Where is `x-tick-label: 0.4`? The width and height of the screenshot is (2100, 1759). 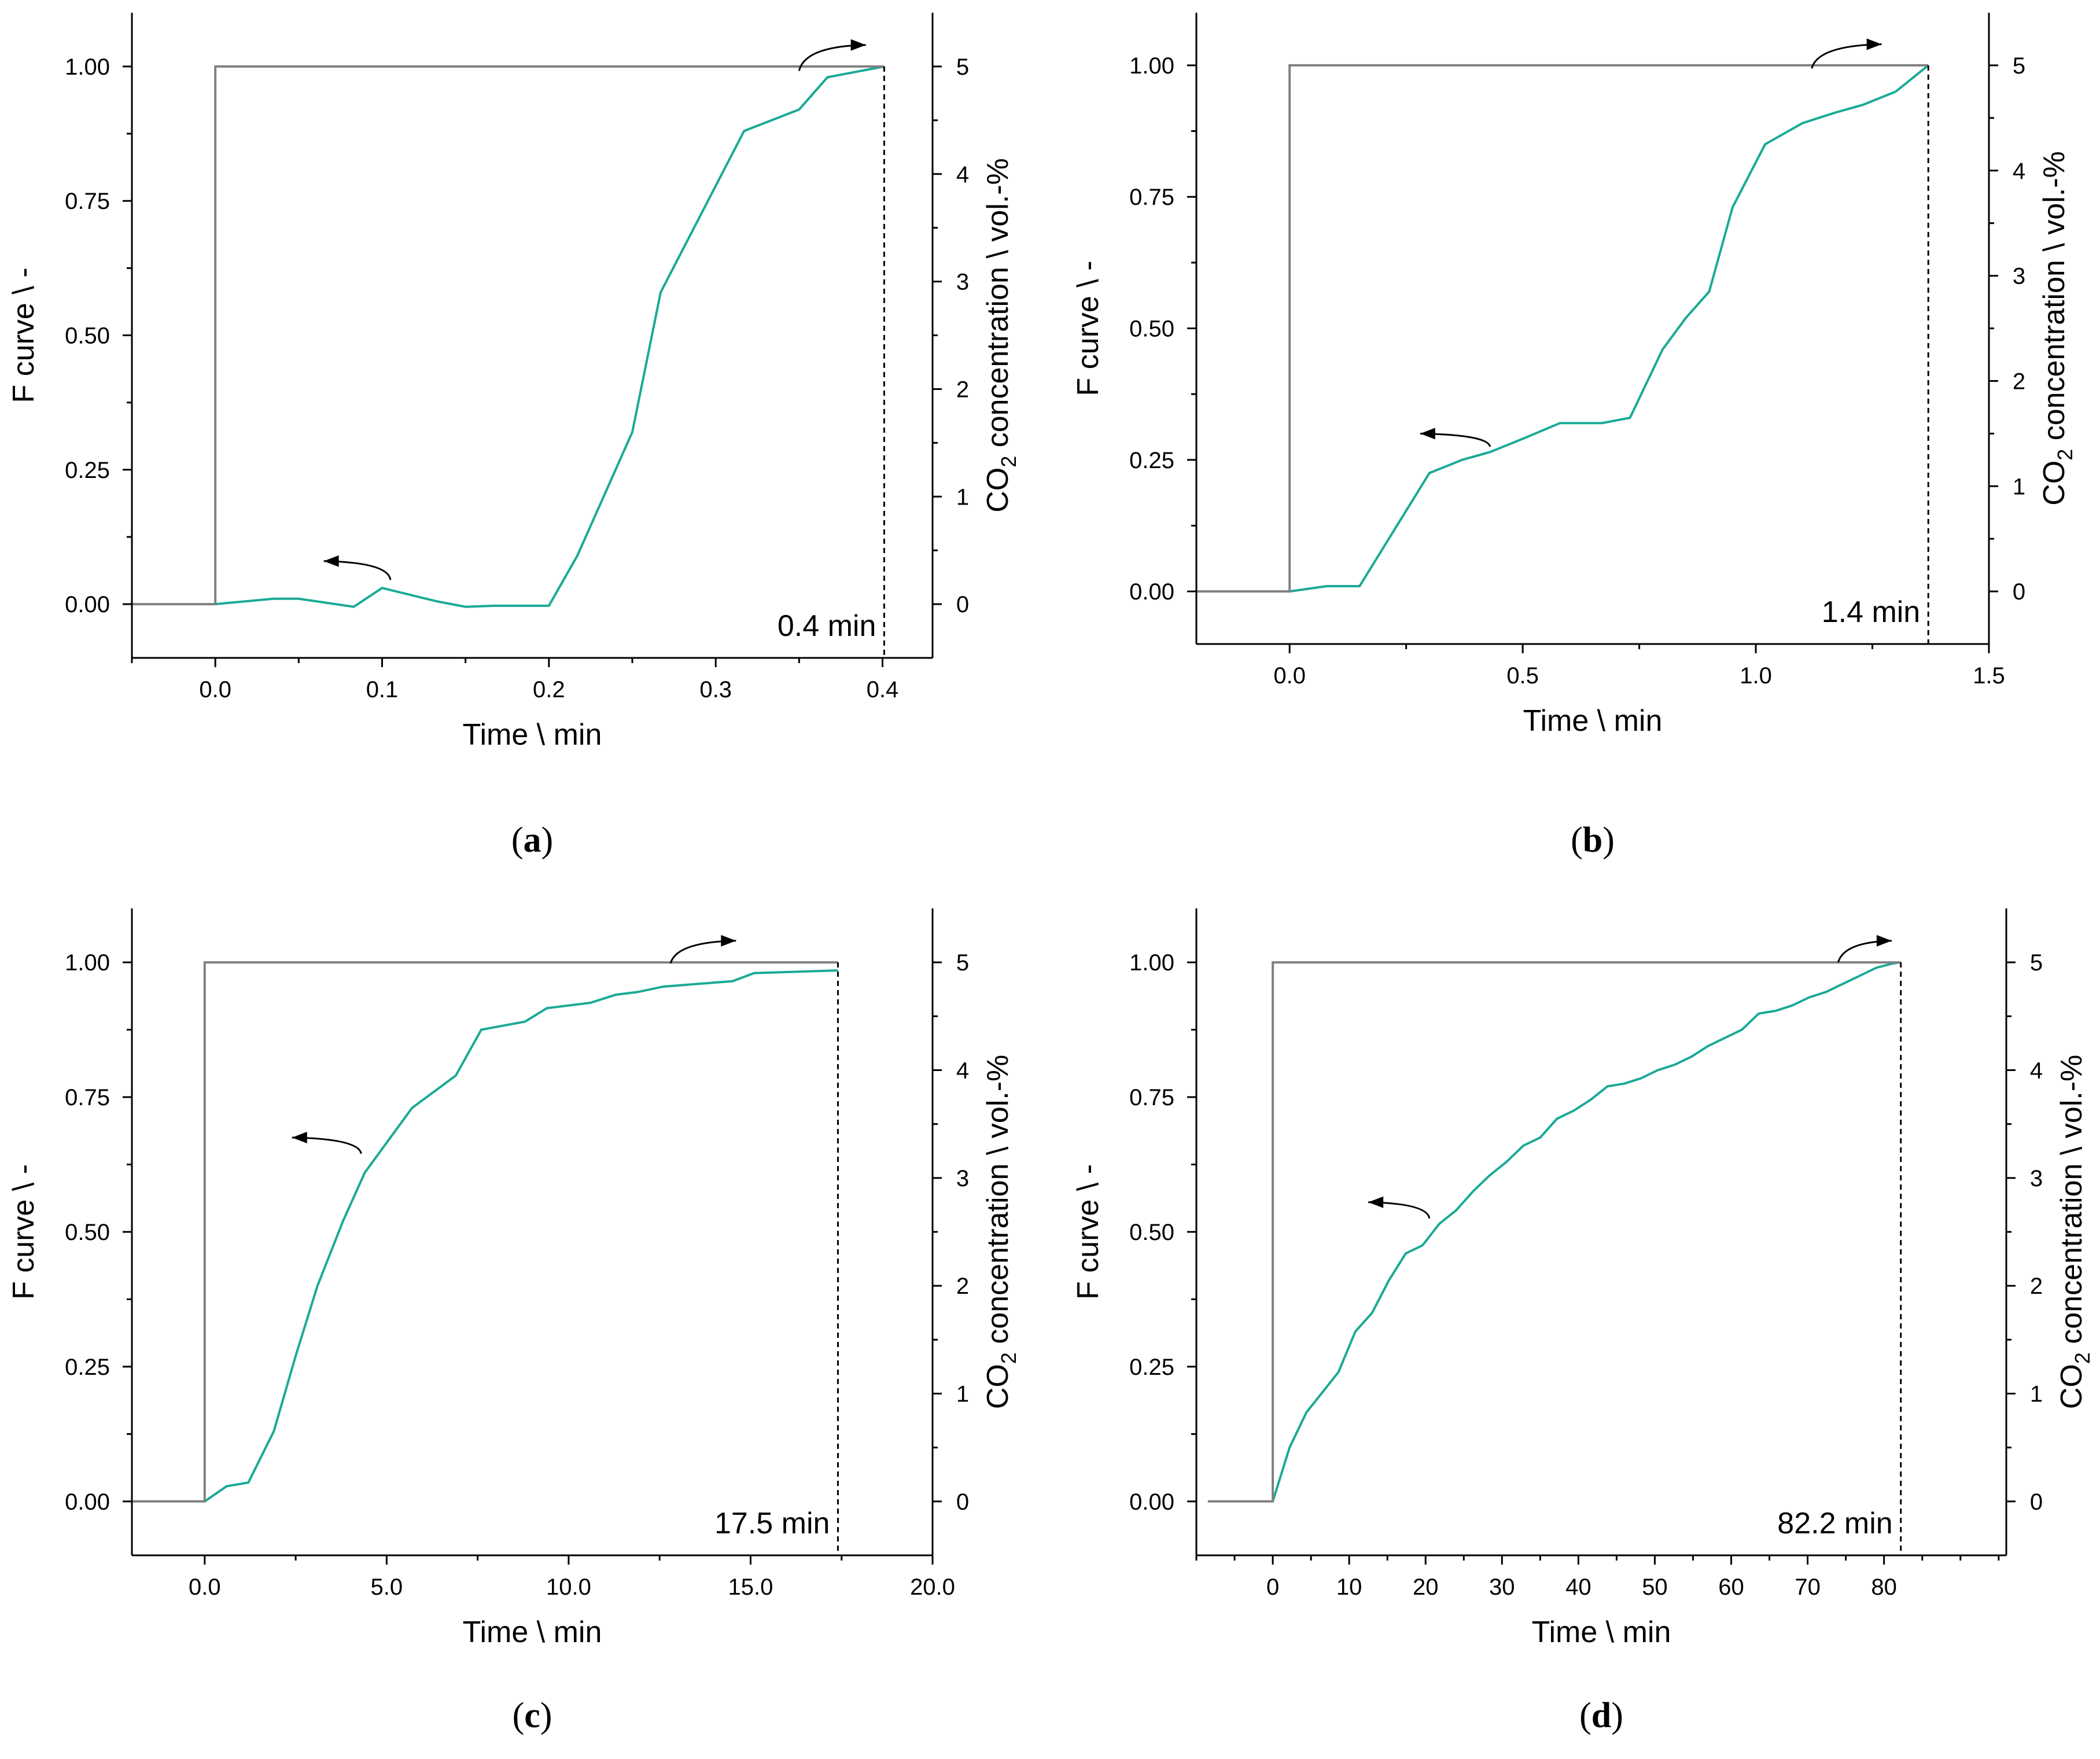 x-tick-label: 0.4 is located at coordinates (883, 689).